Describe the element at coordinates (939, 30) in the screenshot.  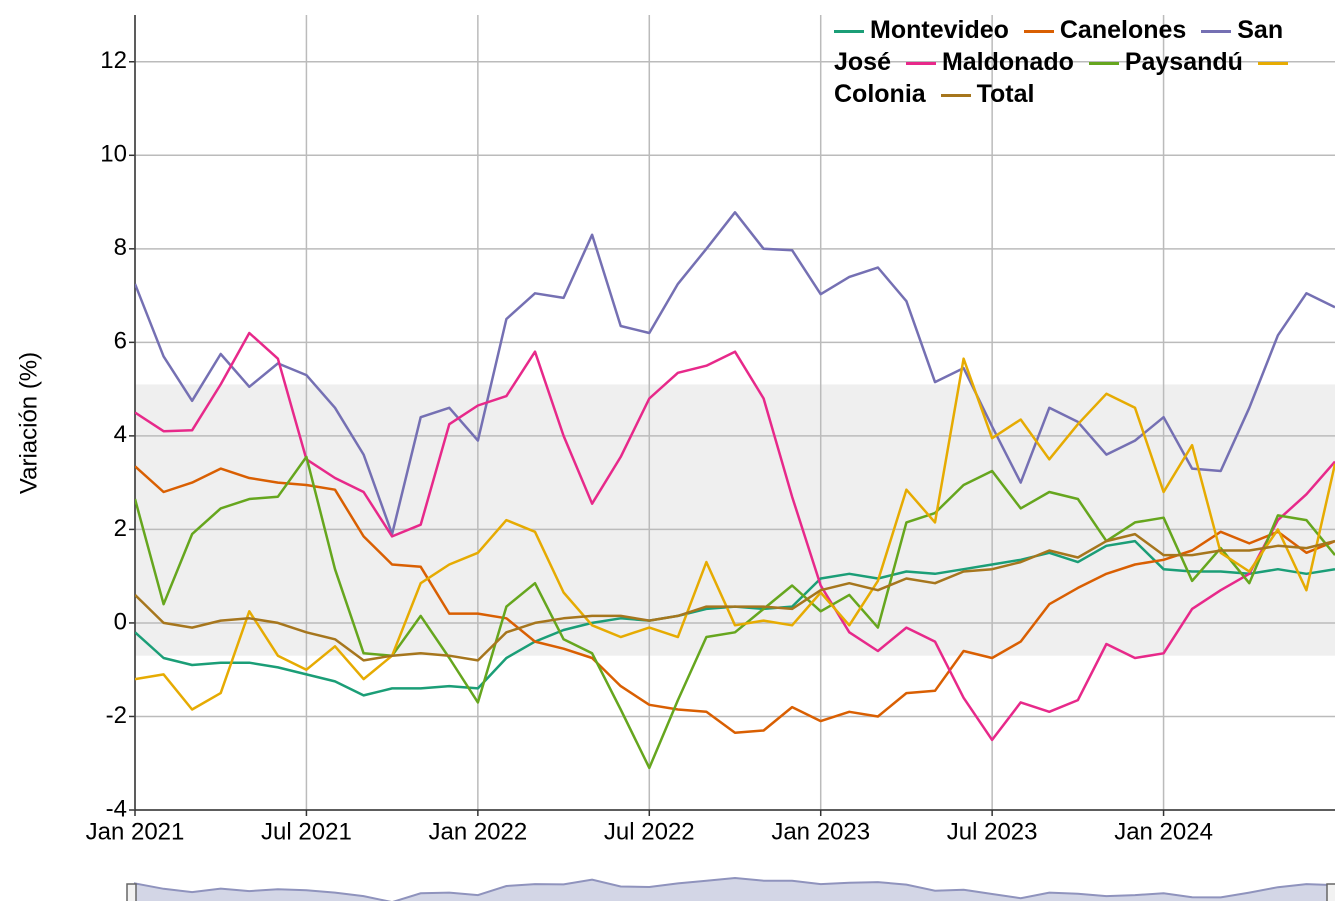
I see `legend-label: Montevideo` at that location.